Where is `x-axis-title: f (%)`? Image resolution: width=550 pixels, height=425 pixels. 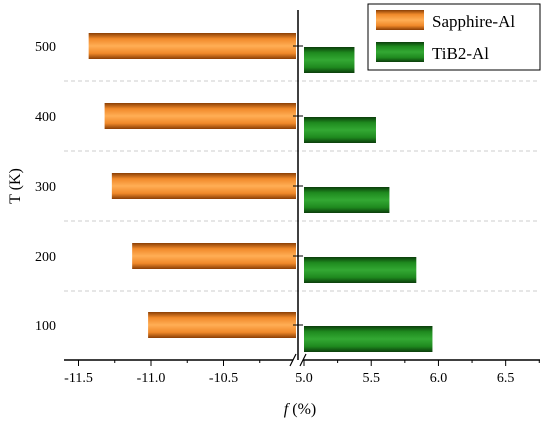 x-axis-title: f (%) is located at coordinates (300, 409).